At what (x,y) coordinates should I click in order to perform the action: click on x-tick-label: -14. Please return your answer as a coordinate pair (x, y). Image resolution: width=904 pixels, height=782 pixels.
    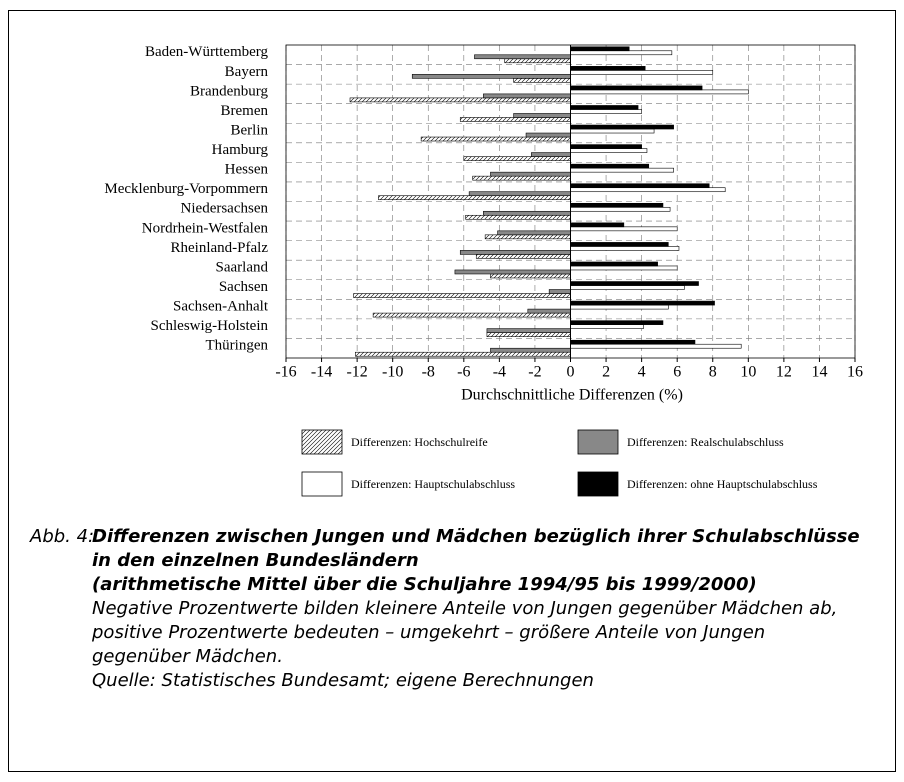
    Looking at the image, I should click on (321, 372).